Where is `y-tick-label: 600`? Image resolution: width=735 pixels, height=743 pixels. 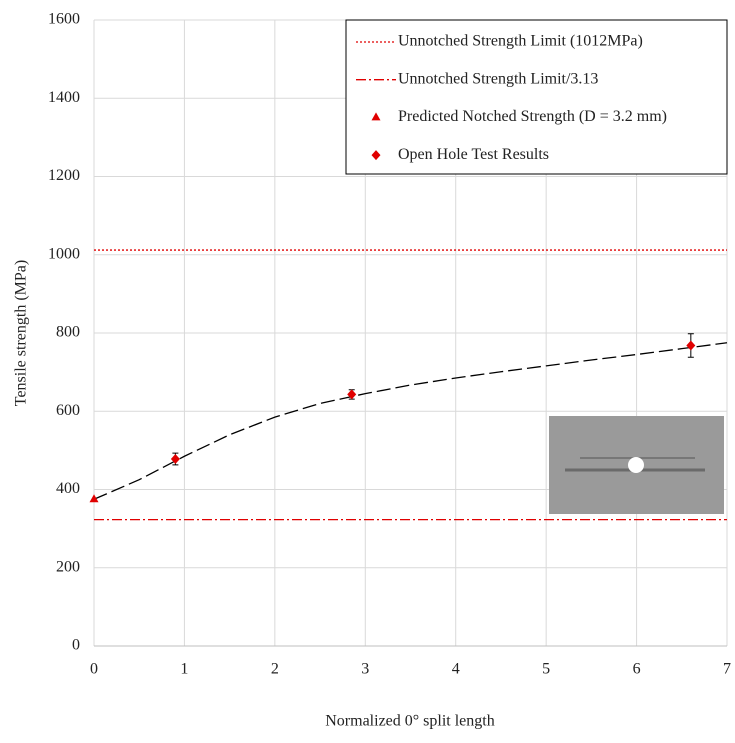 y-tick-label: 600 is located at coordinates (68, 410).